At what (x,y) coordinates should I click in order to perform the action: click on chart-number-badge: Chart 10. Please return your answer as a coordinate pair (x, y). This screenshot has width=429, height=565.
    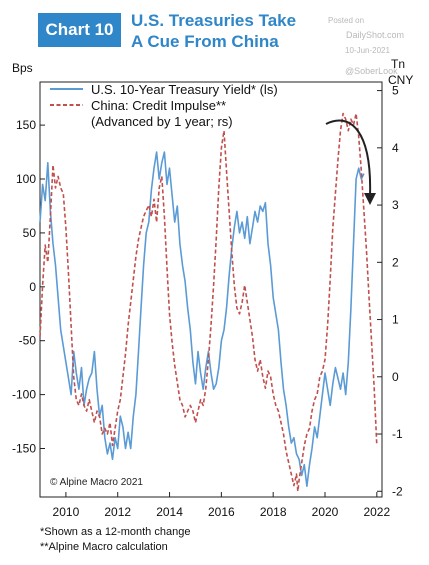
    Looking at the image, I should click on (79, 30).